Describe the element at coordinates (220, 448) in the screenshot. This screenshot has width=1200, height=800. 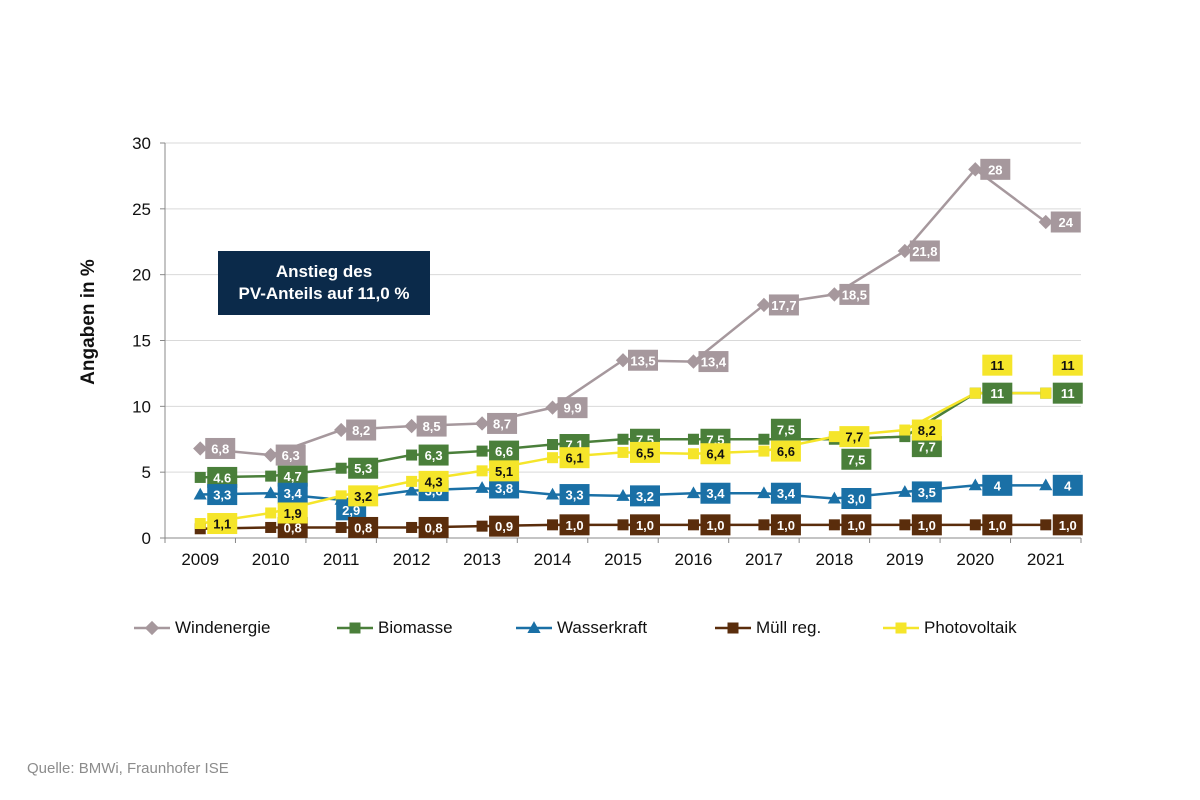
I see `data-label: 6,8` at that location.